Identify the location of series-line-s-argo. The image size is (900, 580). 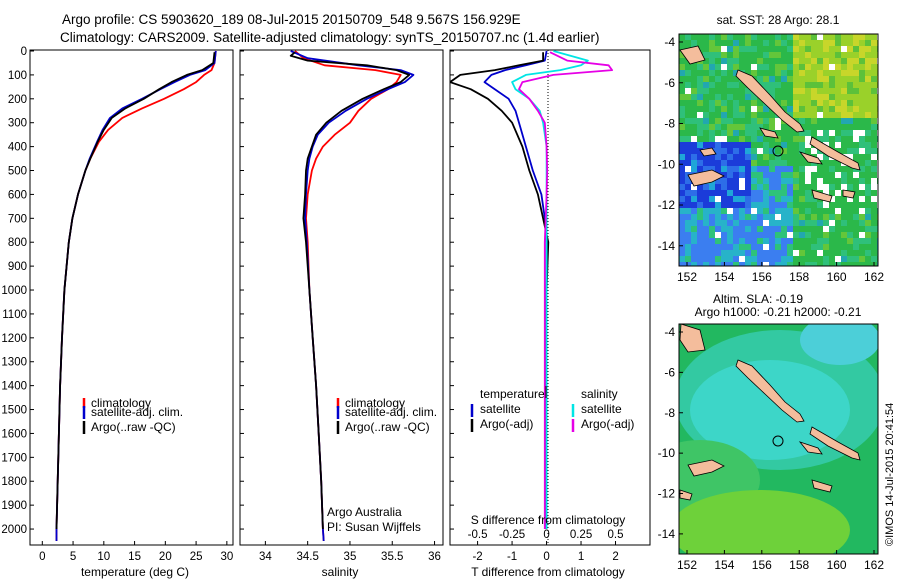
(565, 290).